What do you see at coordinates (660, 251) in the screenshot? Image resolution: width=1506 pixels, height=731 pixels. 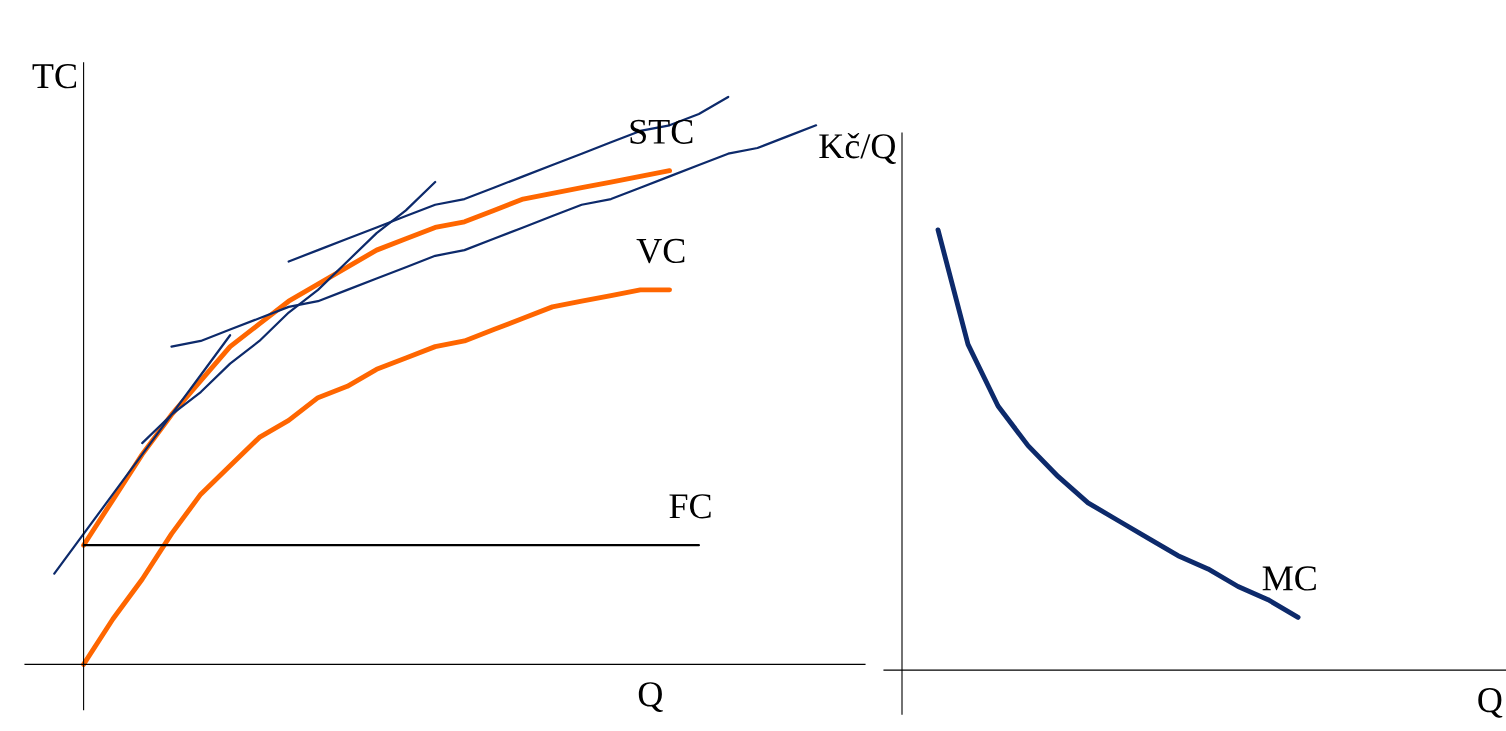 I see `series-label: VC` at bounding box center [660, 251].